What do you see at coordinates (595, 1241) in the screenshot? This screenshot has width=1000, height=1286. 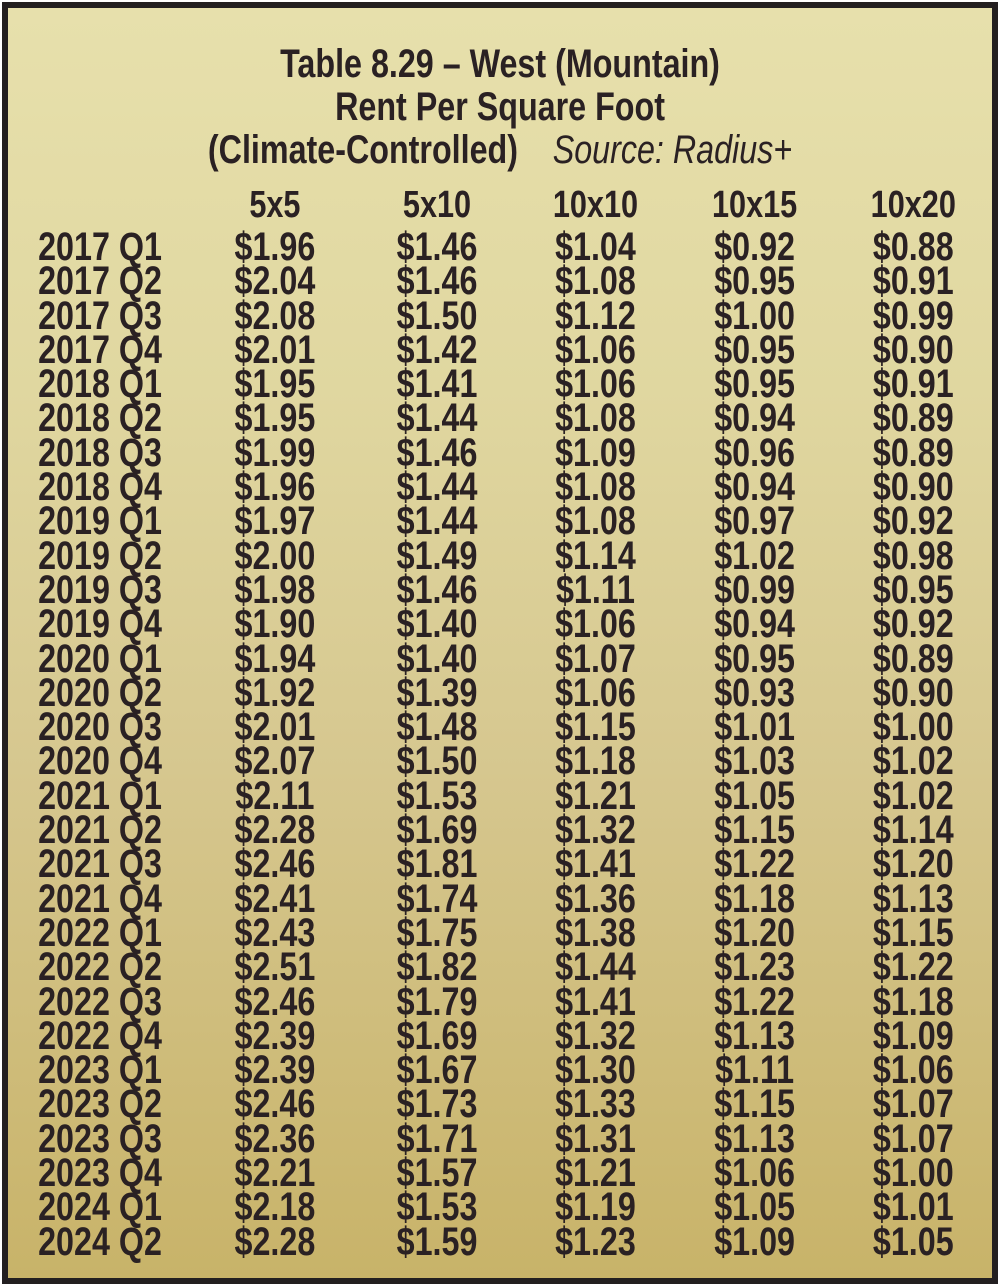 I see `cell-value: $1.23` at bounding box center [595, 1241].